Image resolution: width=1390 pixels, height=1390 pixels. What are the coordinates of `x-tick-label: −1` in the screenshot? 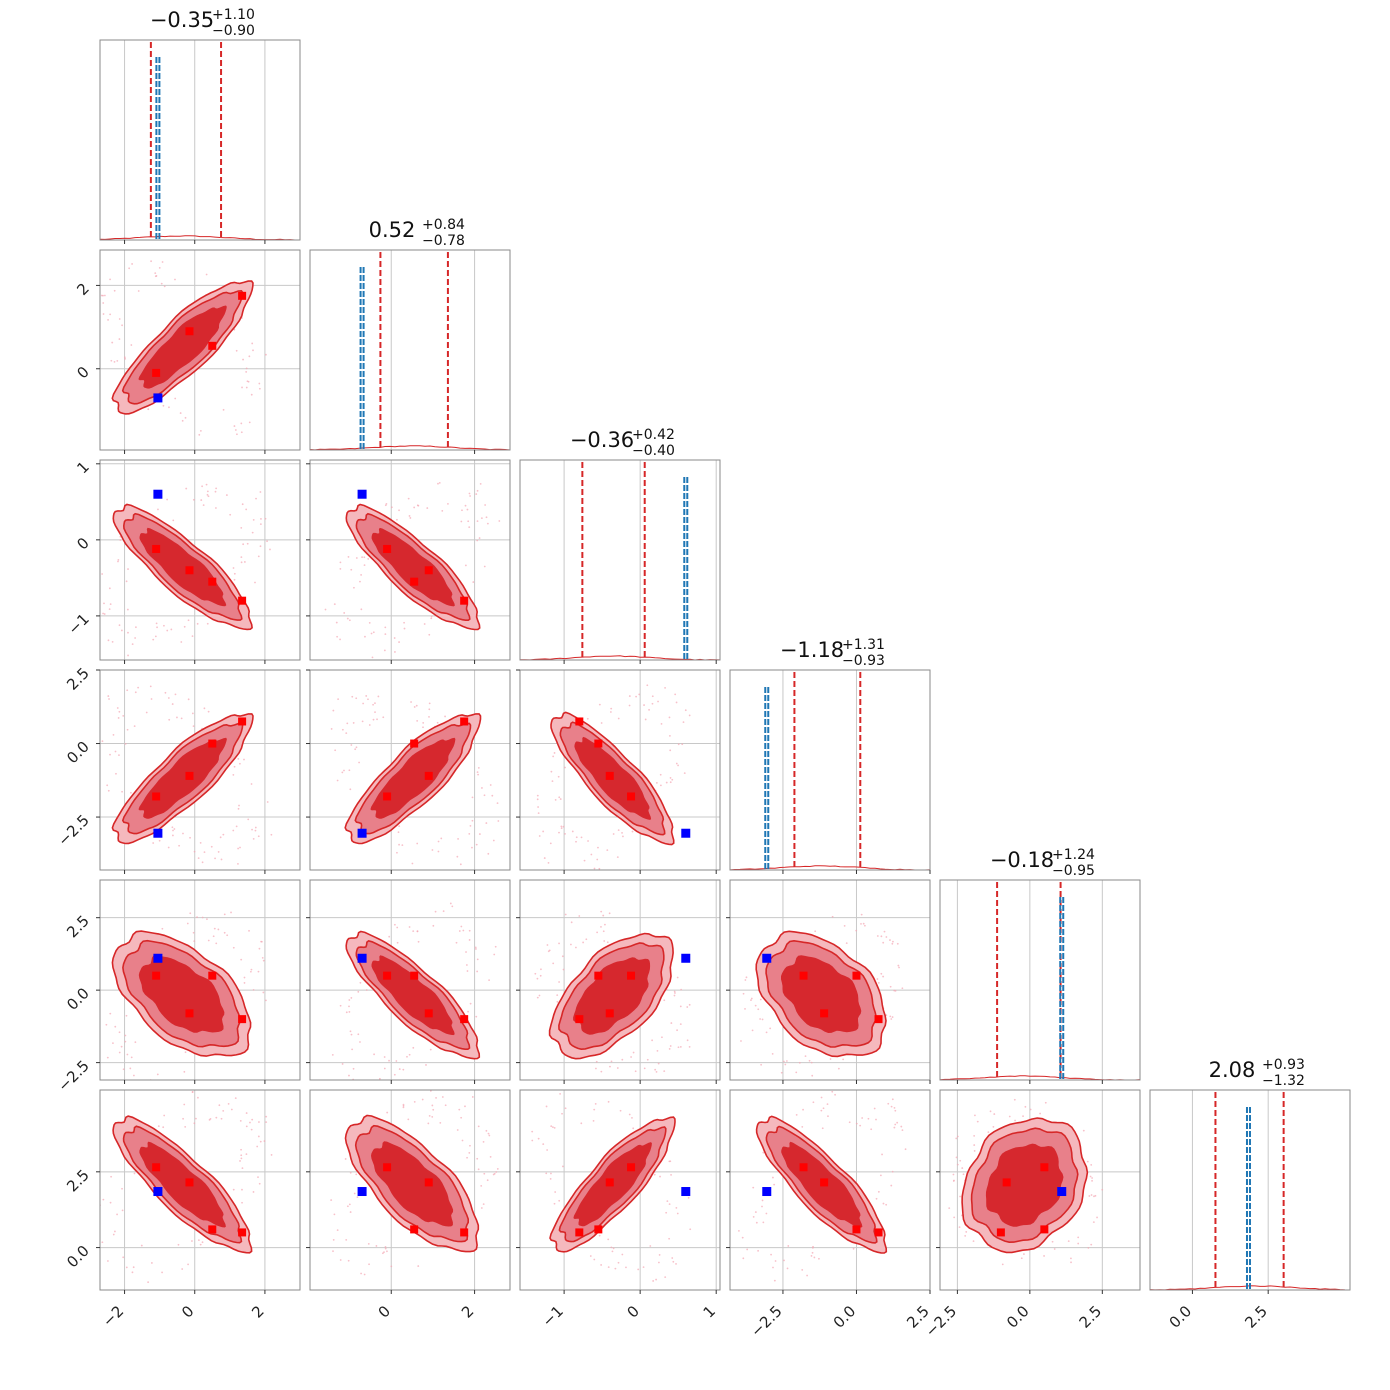 It's located at (553, 1316).